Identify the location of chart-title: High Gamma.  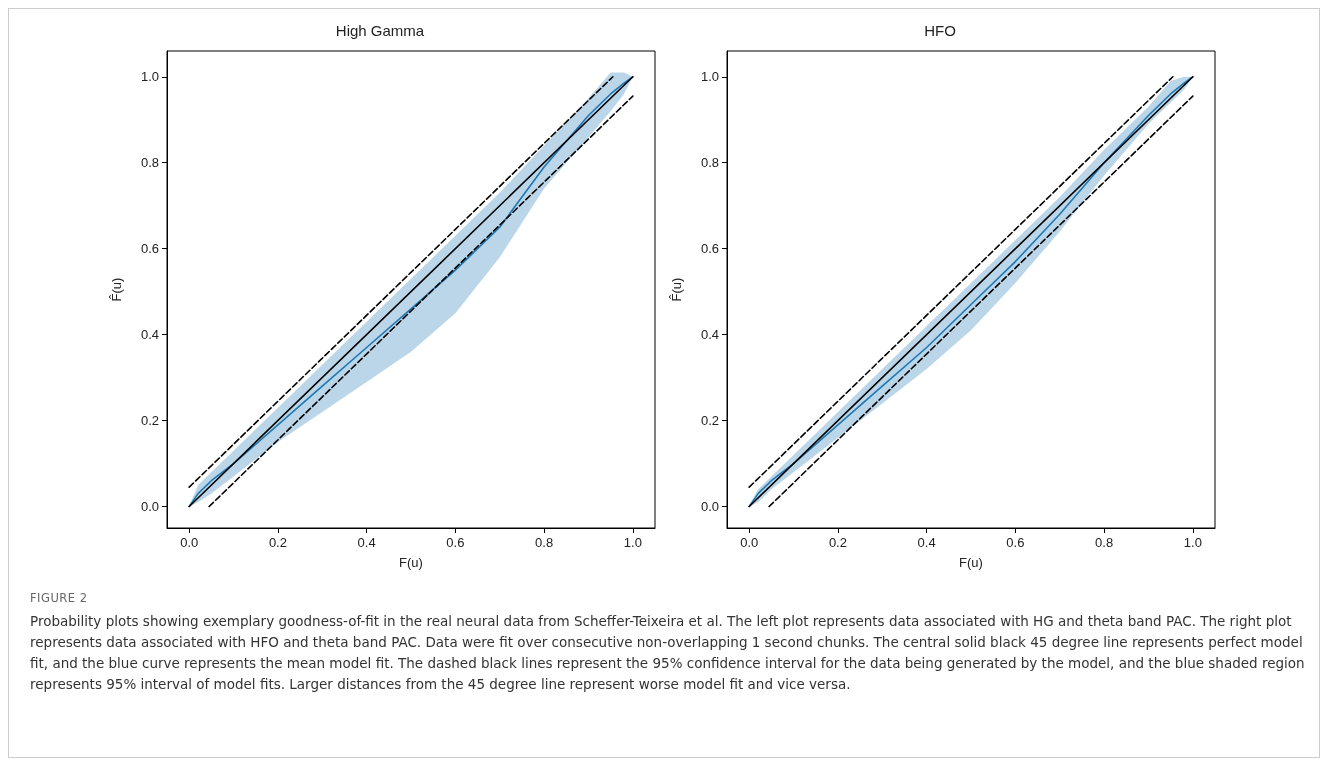
(380, 30).